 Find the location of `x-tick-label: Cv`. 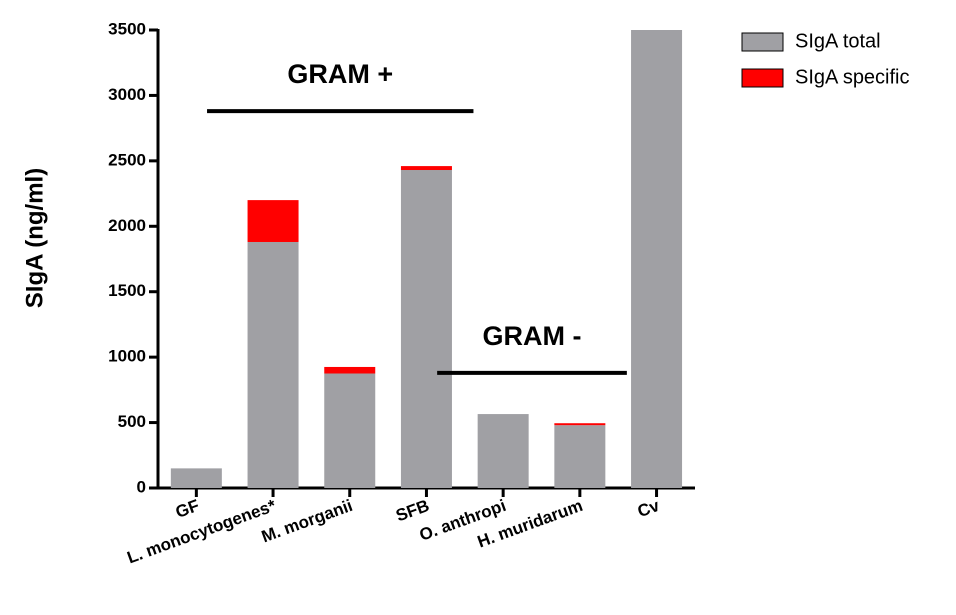

x-tick-label: Cv is located at coordinates (648, 508).